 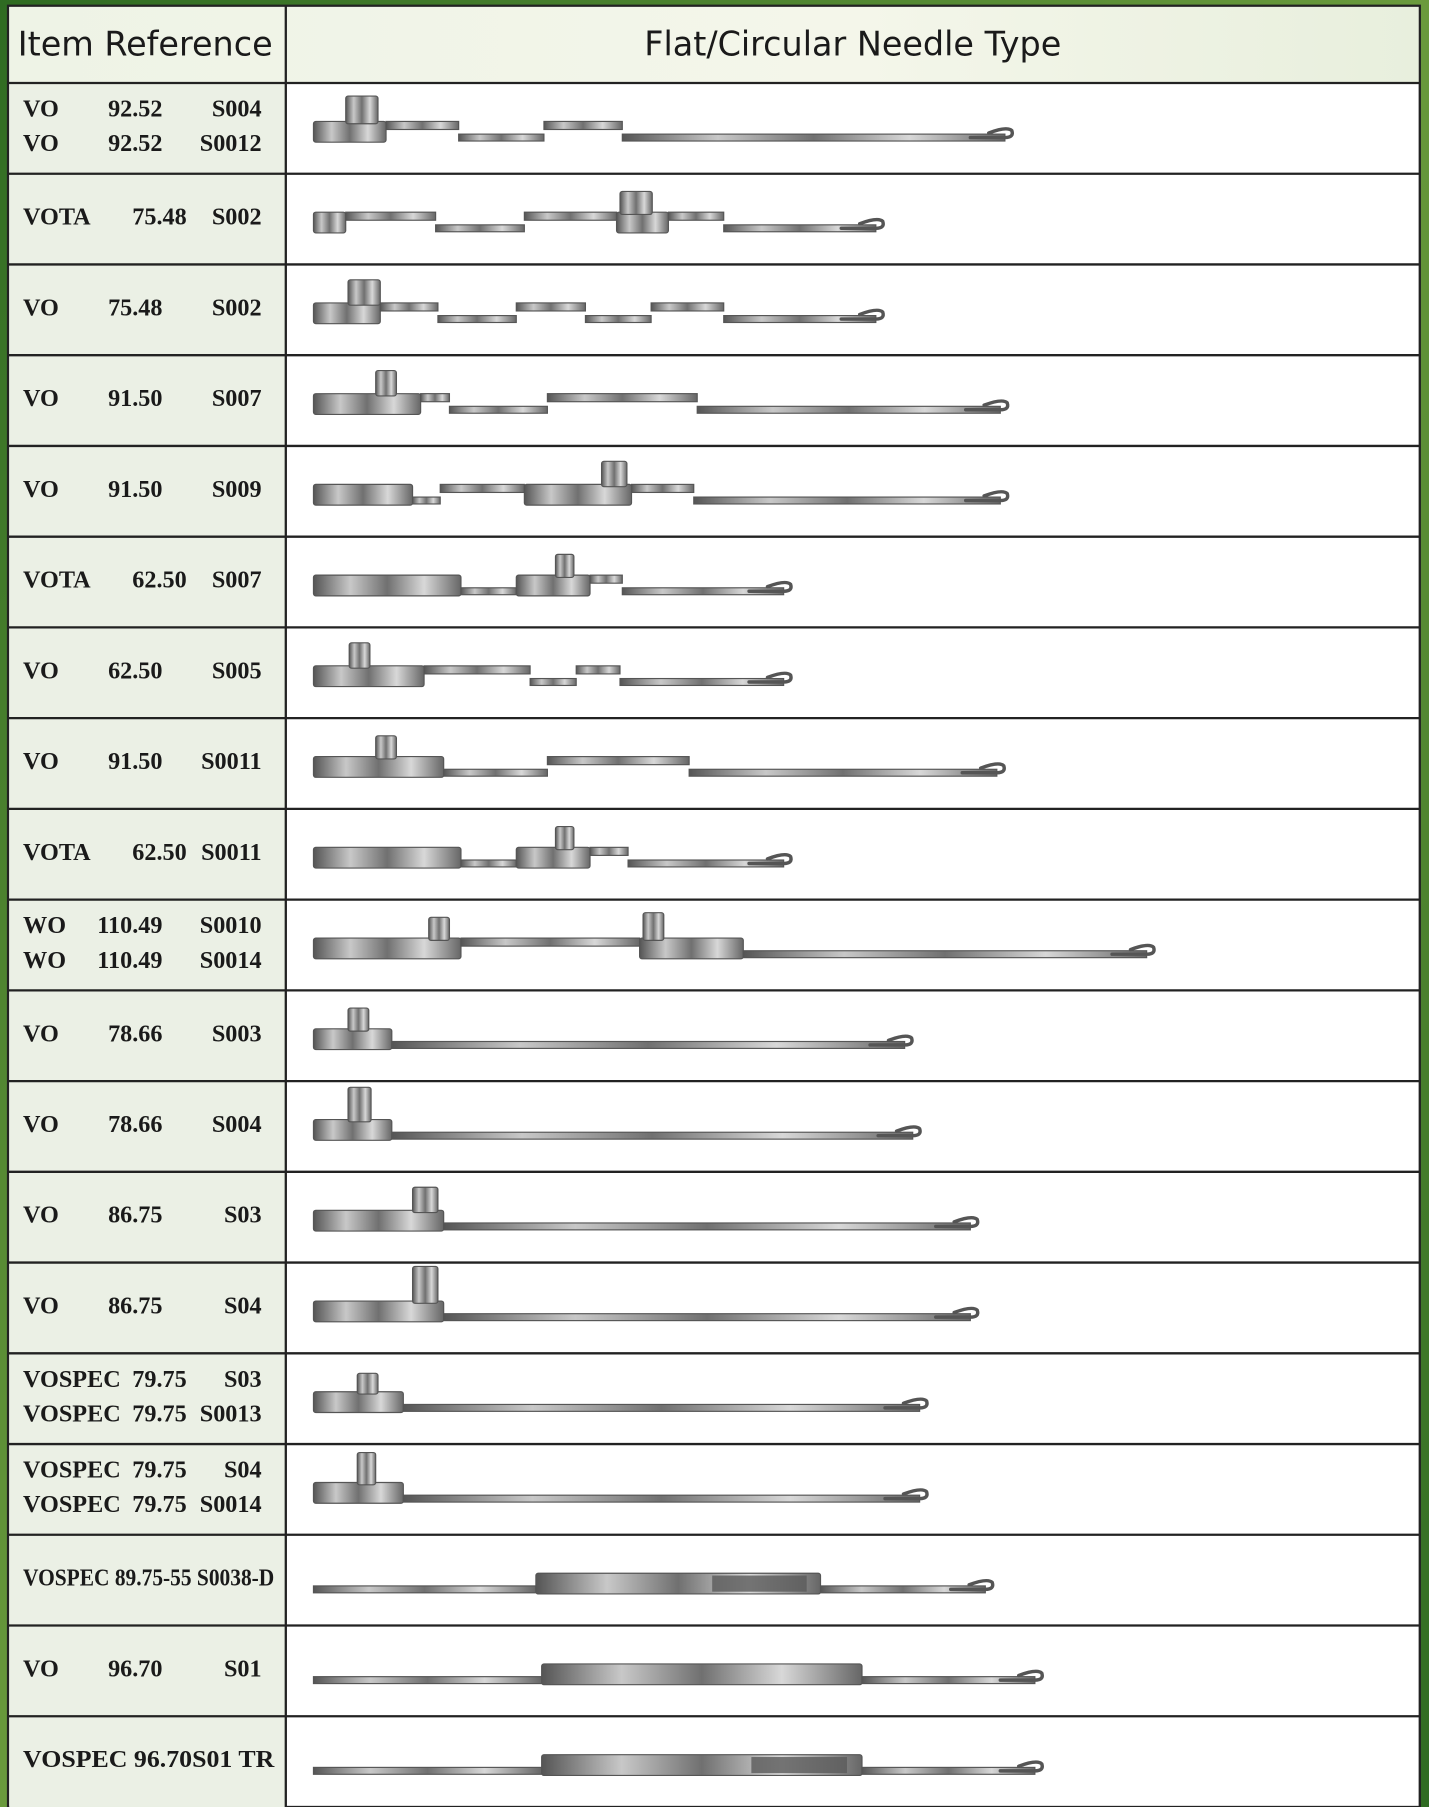 What do you see at coordinates (135, 761) in the screenshot?
I see `item-number: 91.50` at bounding box center [135, 761].